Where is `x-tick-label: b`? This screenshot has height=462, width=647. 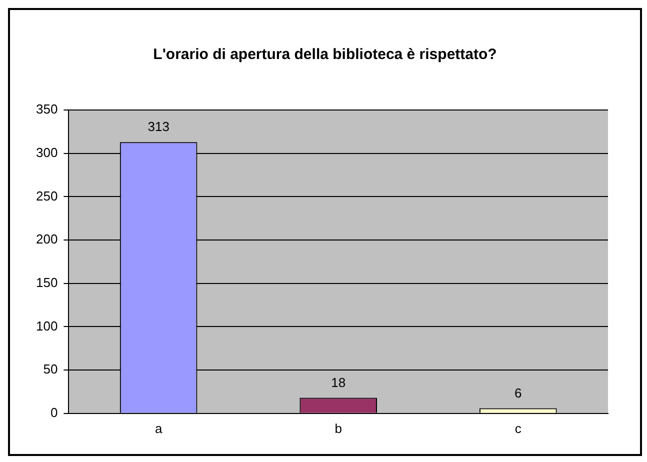
x-tick-label: b is located at coordinates (338, 428).